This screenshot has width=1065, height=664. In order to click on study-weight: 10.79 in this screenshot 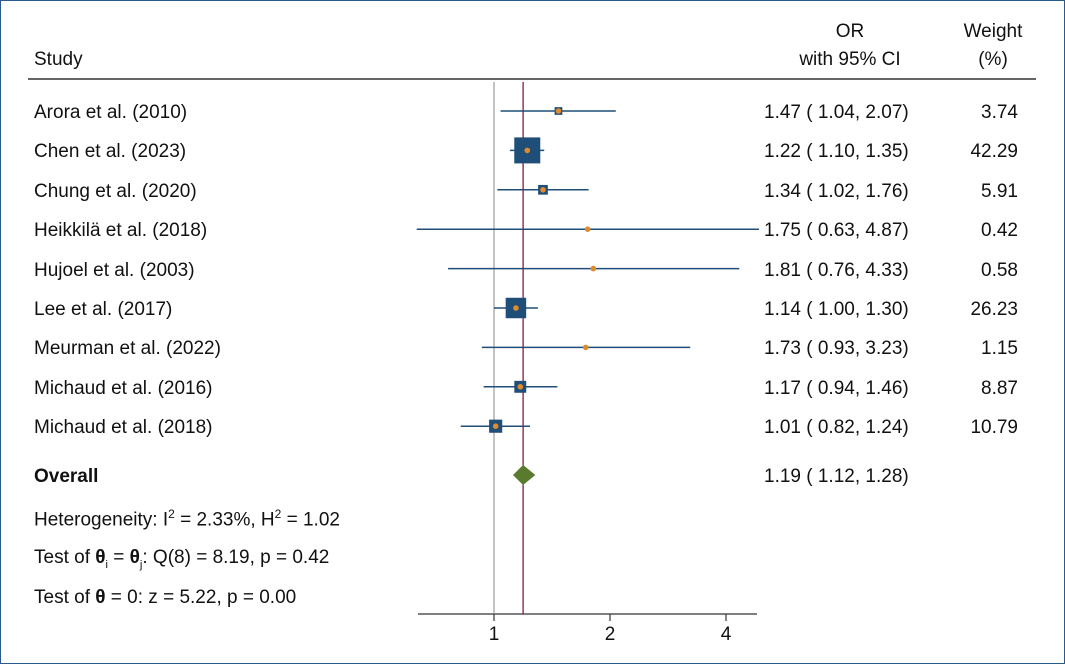, I will do `click(994, 427)`.